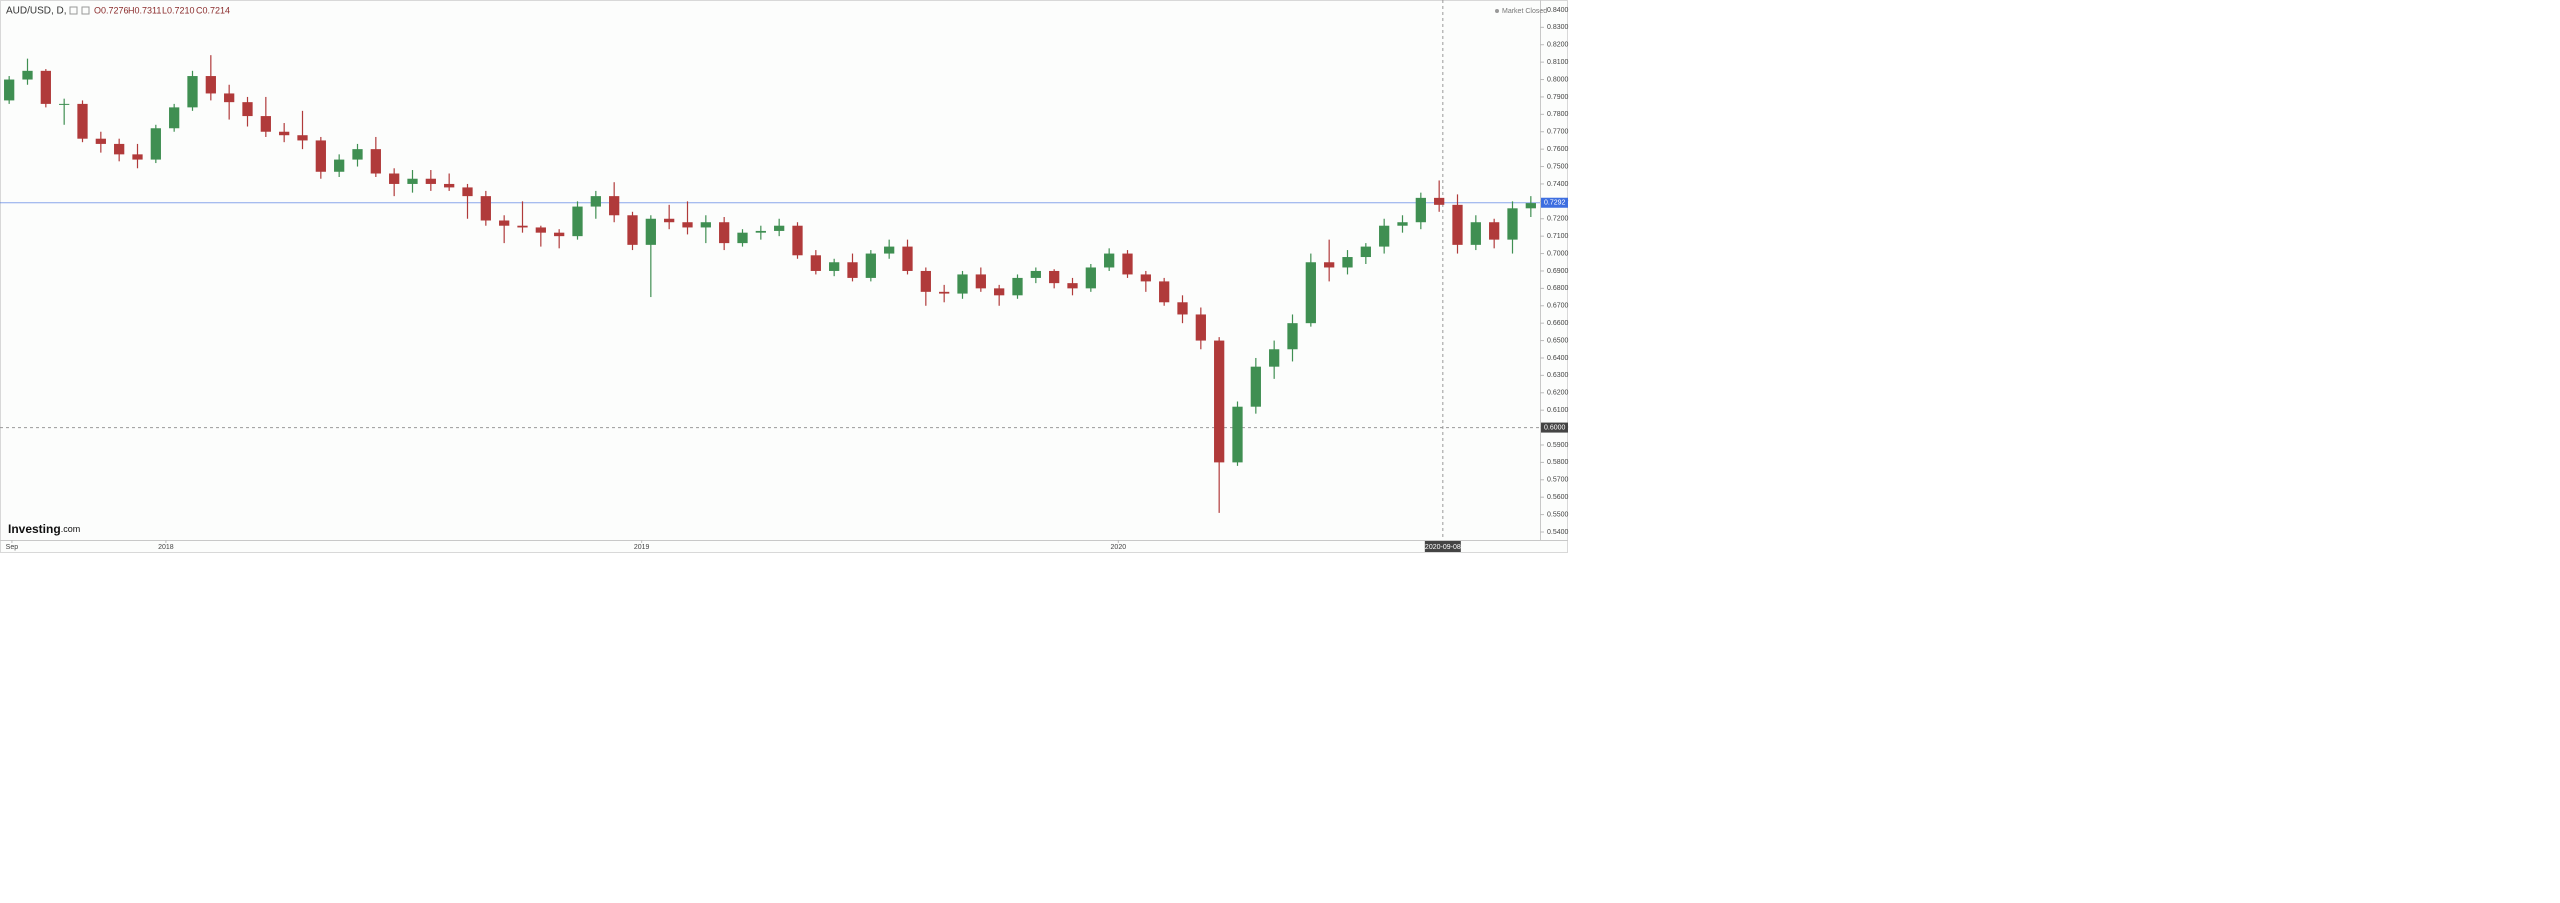 This screenshot has height=903, width=2560. What do you see at coordinates (1558, 149) in the screenshot?
I see `y-tick-label: 0.7600` at bounding box center [1558, 149].